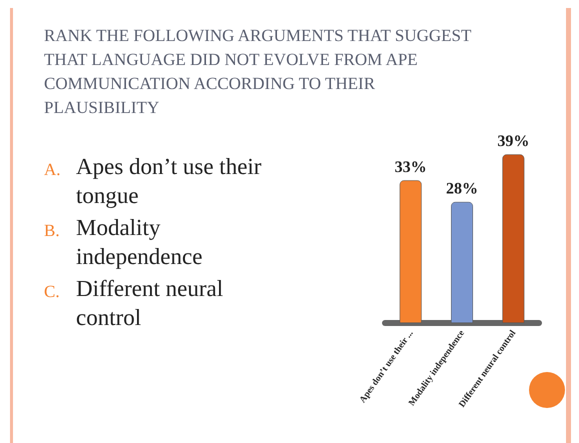 This screenshot has width=579, height=443. I want to click on text: C. Different neural control, so click(134, 303).